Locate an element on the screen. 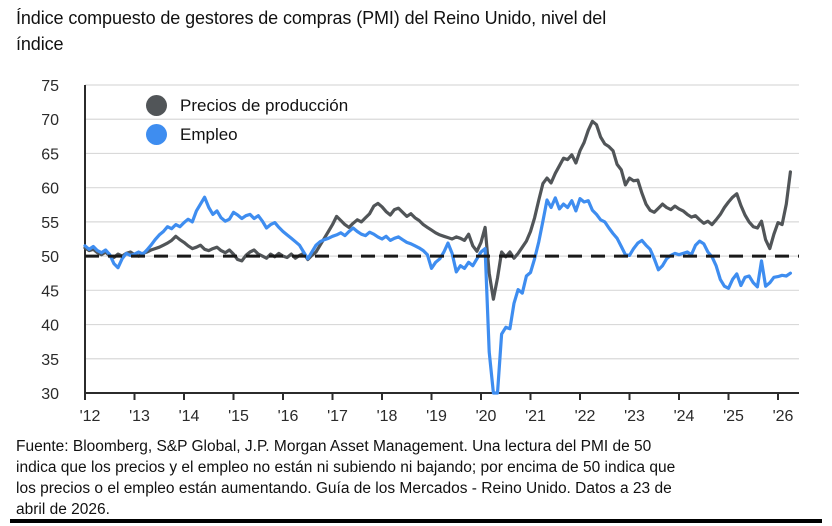  svg-text: '26 is located at coordinates (783, 416).